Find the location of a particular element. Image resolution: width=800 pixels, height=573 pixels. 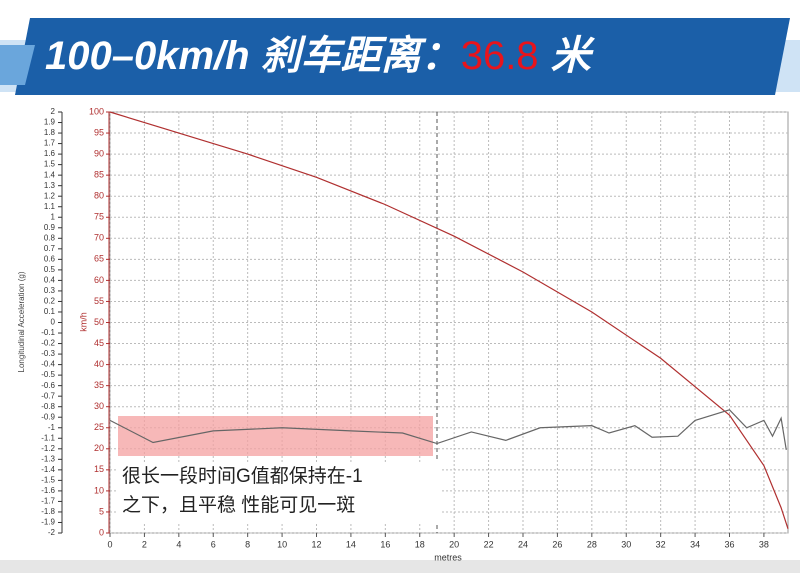

x-tick-label: 0 is located at coordinates (109, 544).